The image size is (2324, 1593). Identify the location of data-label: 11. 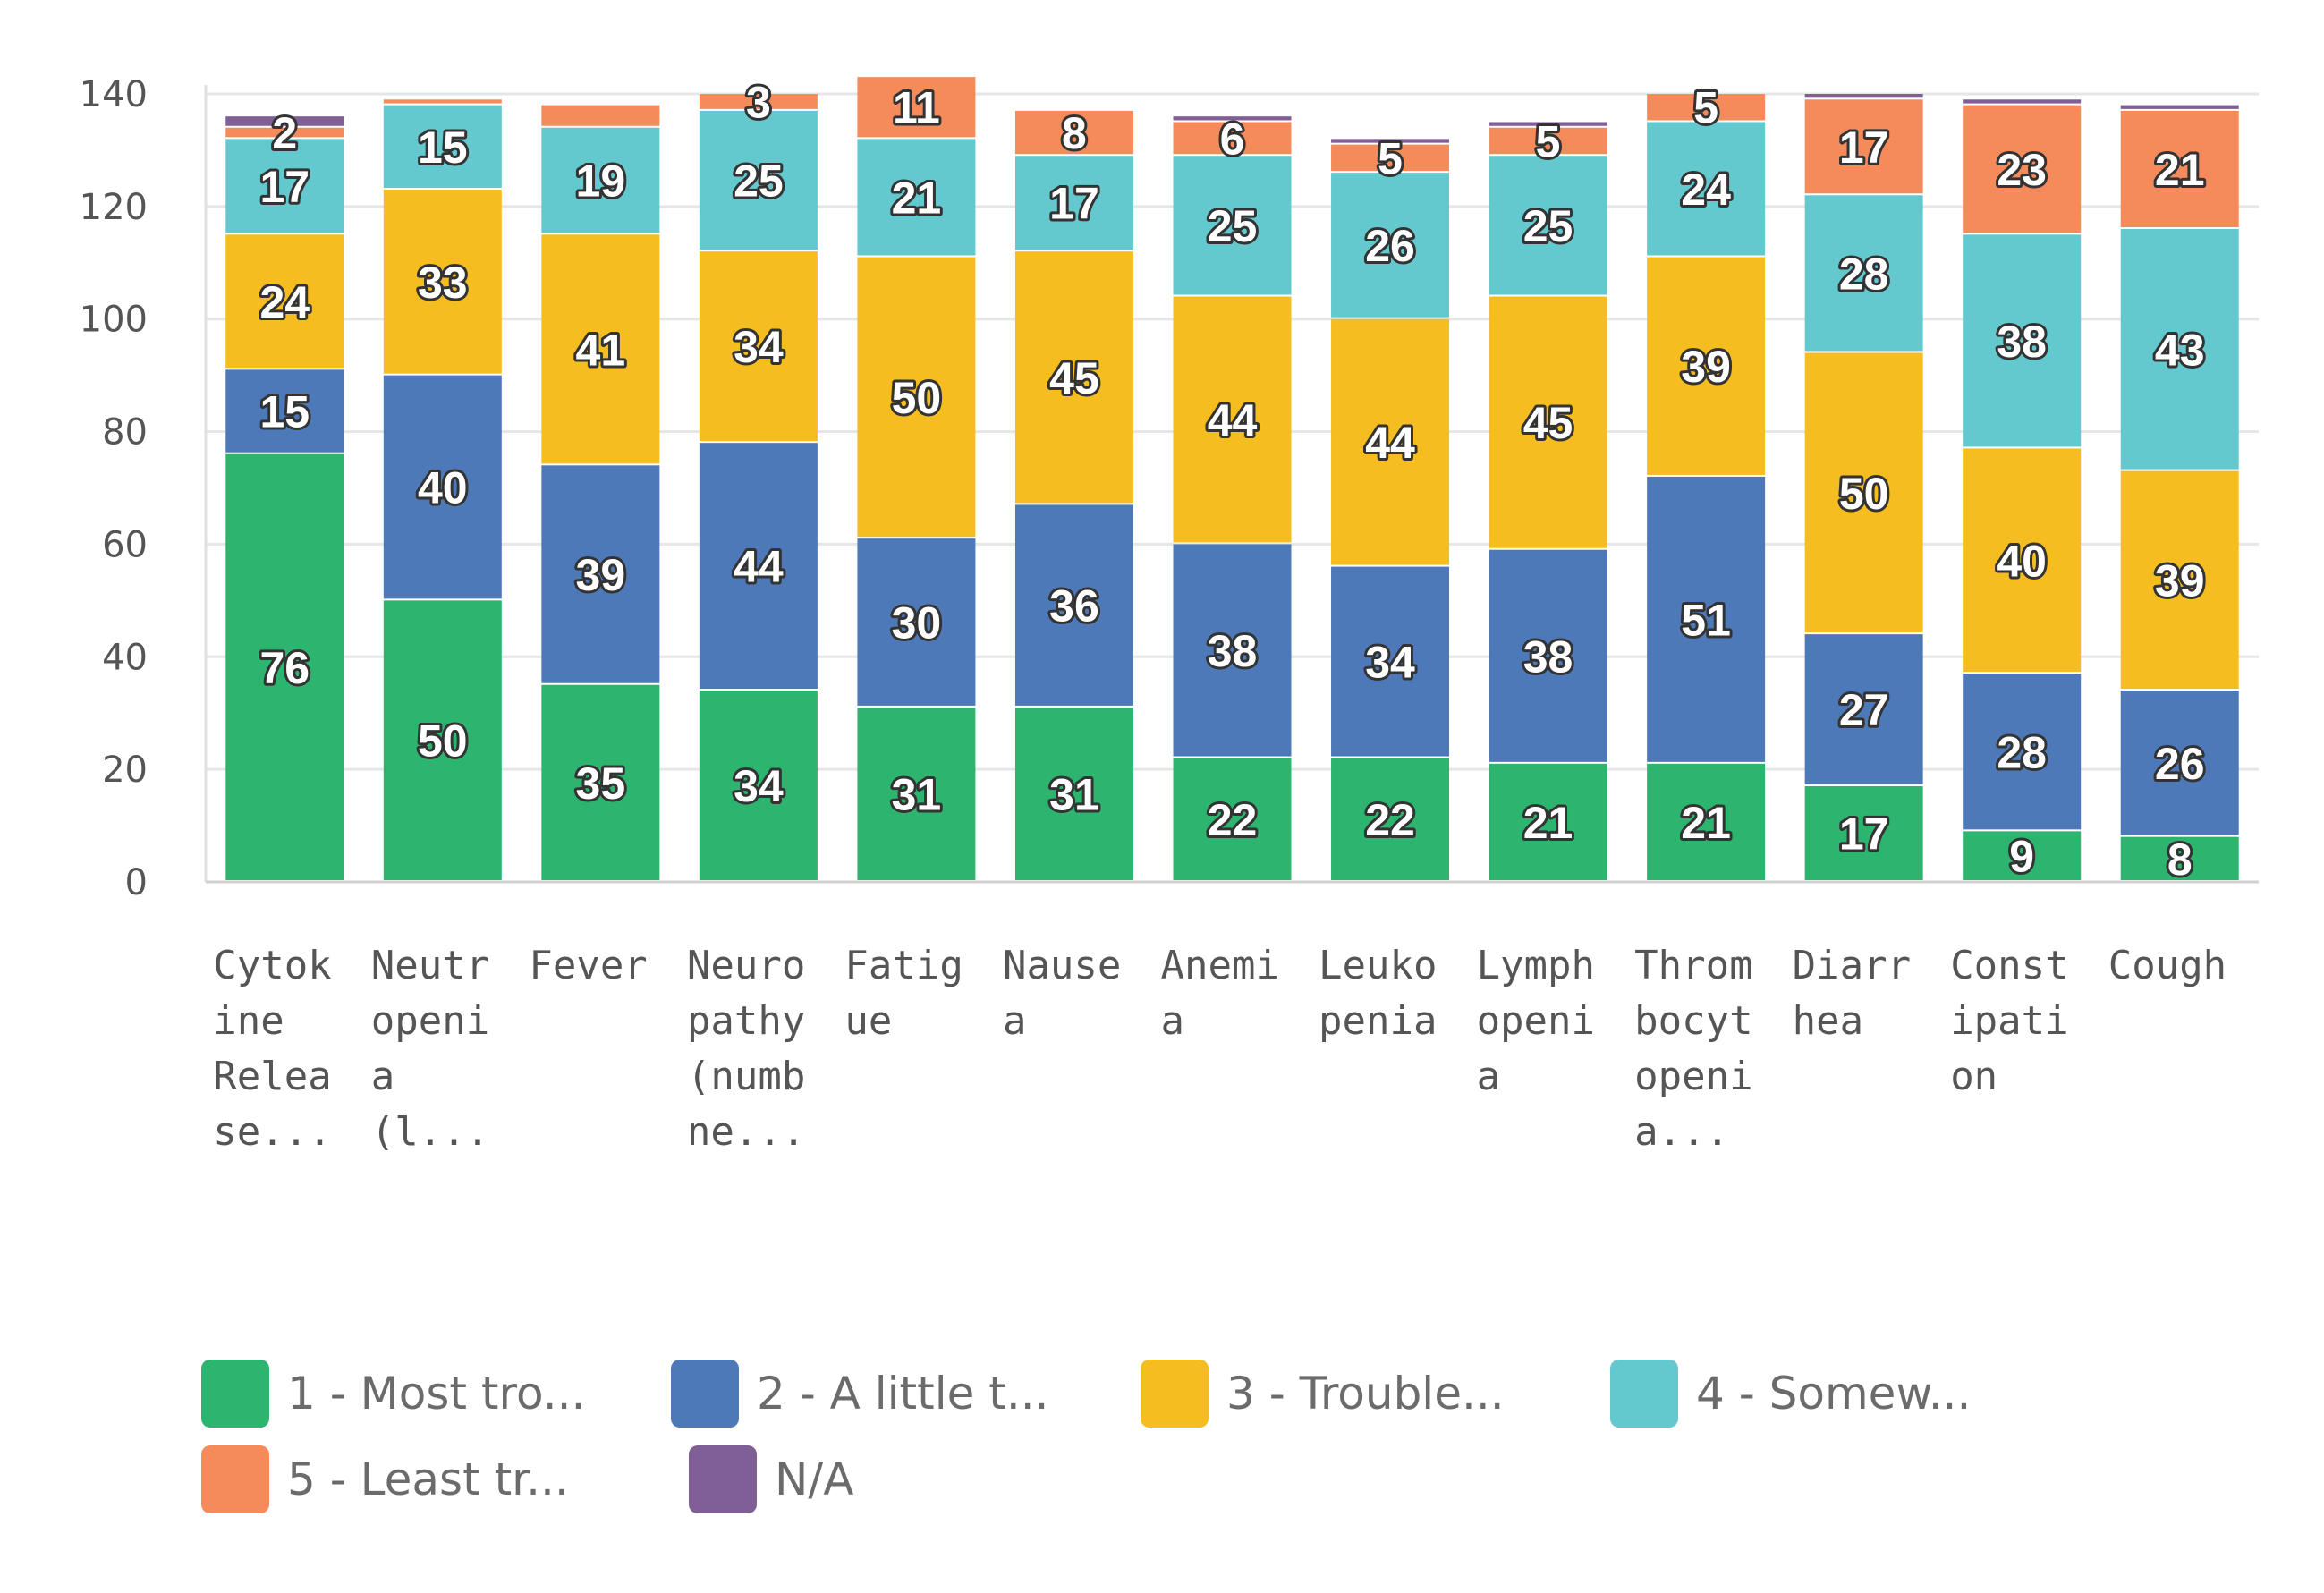
(916, 108).